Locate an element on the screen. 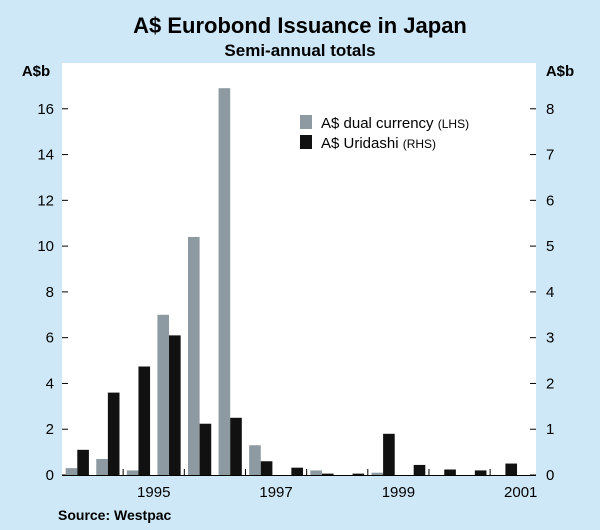  right-axis-ticks: 0 1 2 3 4 5 6 7 8 is located at coordinates (550, 292).